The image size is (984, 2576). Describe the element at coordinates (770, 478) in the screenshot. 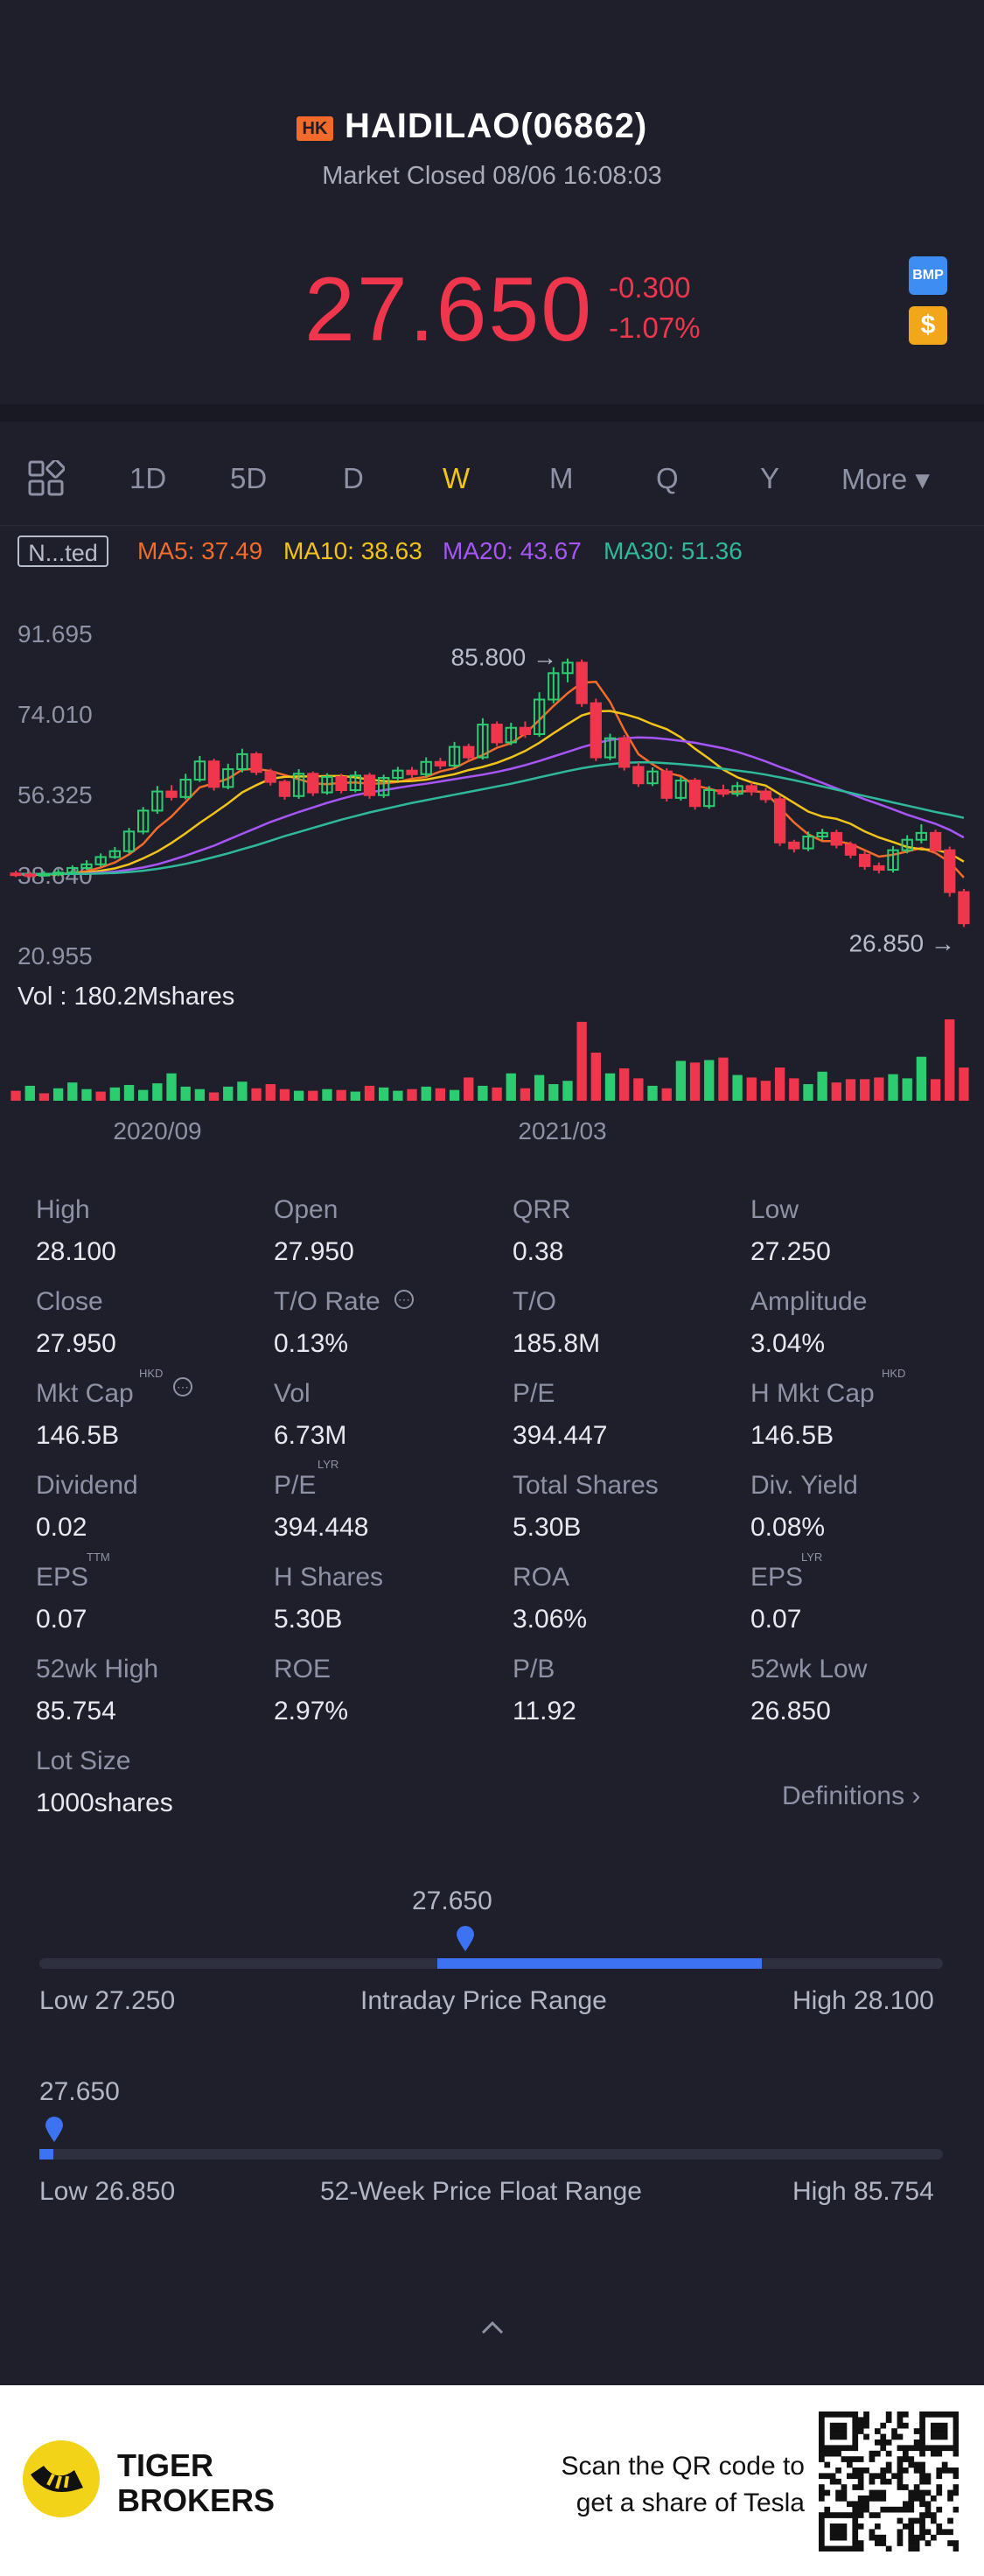

I see `tab-y: Y` at that location.